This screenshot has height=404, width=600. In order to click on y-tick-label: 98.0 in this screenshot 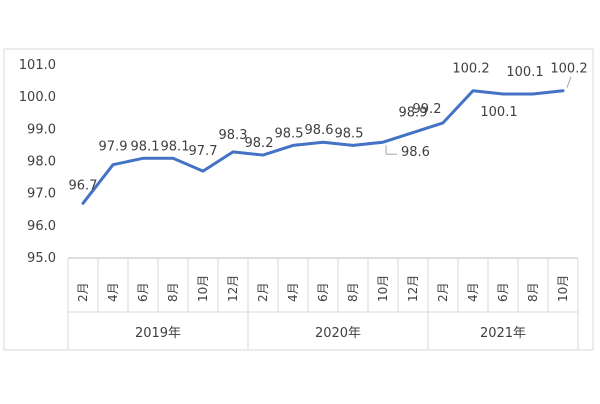, I will do `click(41, 162)`.